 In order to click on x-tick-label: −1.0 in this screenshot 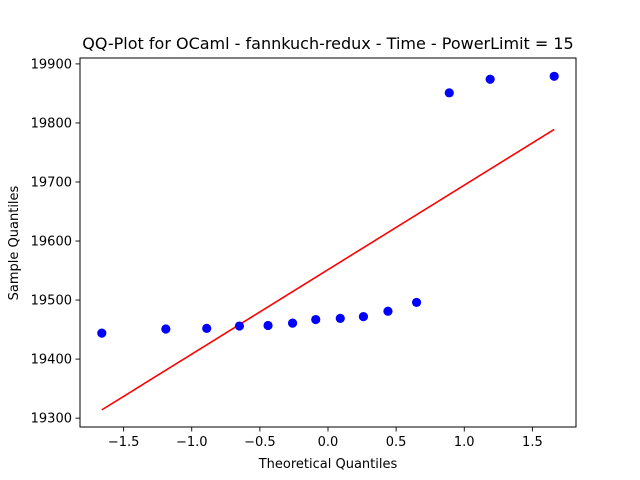, I will do `click(192, 442)`.